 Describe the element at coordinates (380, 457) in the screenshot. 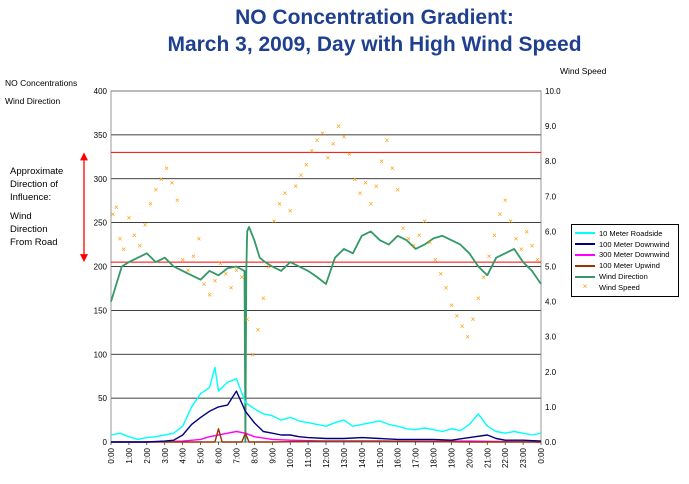

I see `x-tick-label: 15:00` at that location.